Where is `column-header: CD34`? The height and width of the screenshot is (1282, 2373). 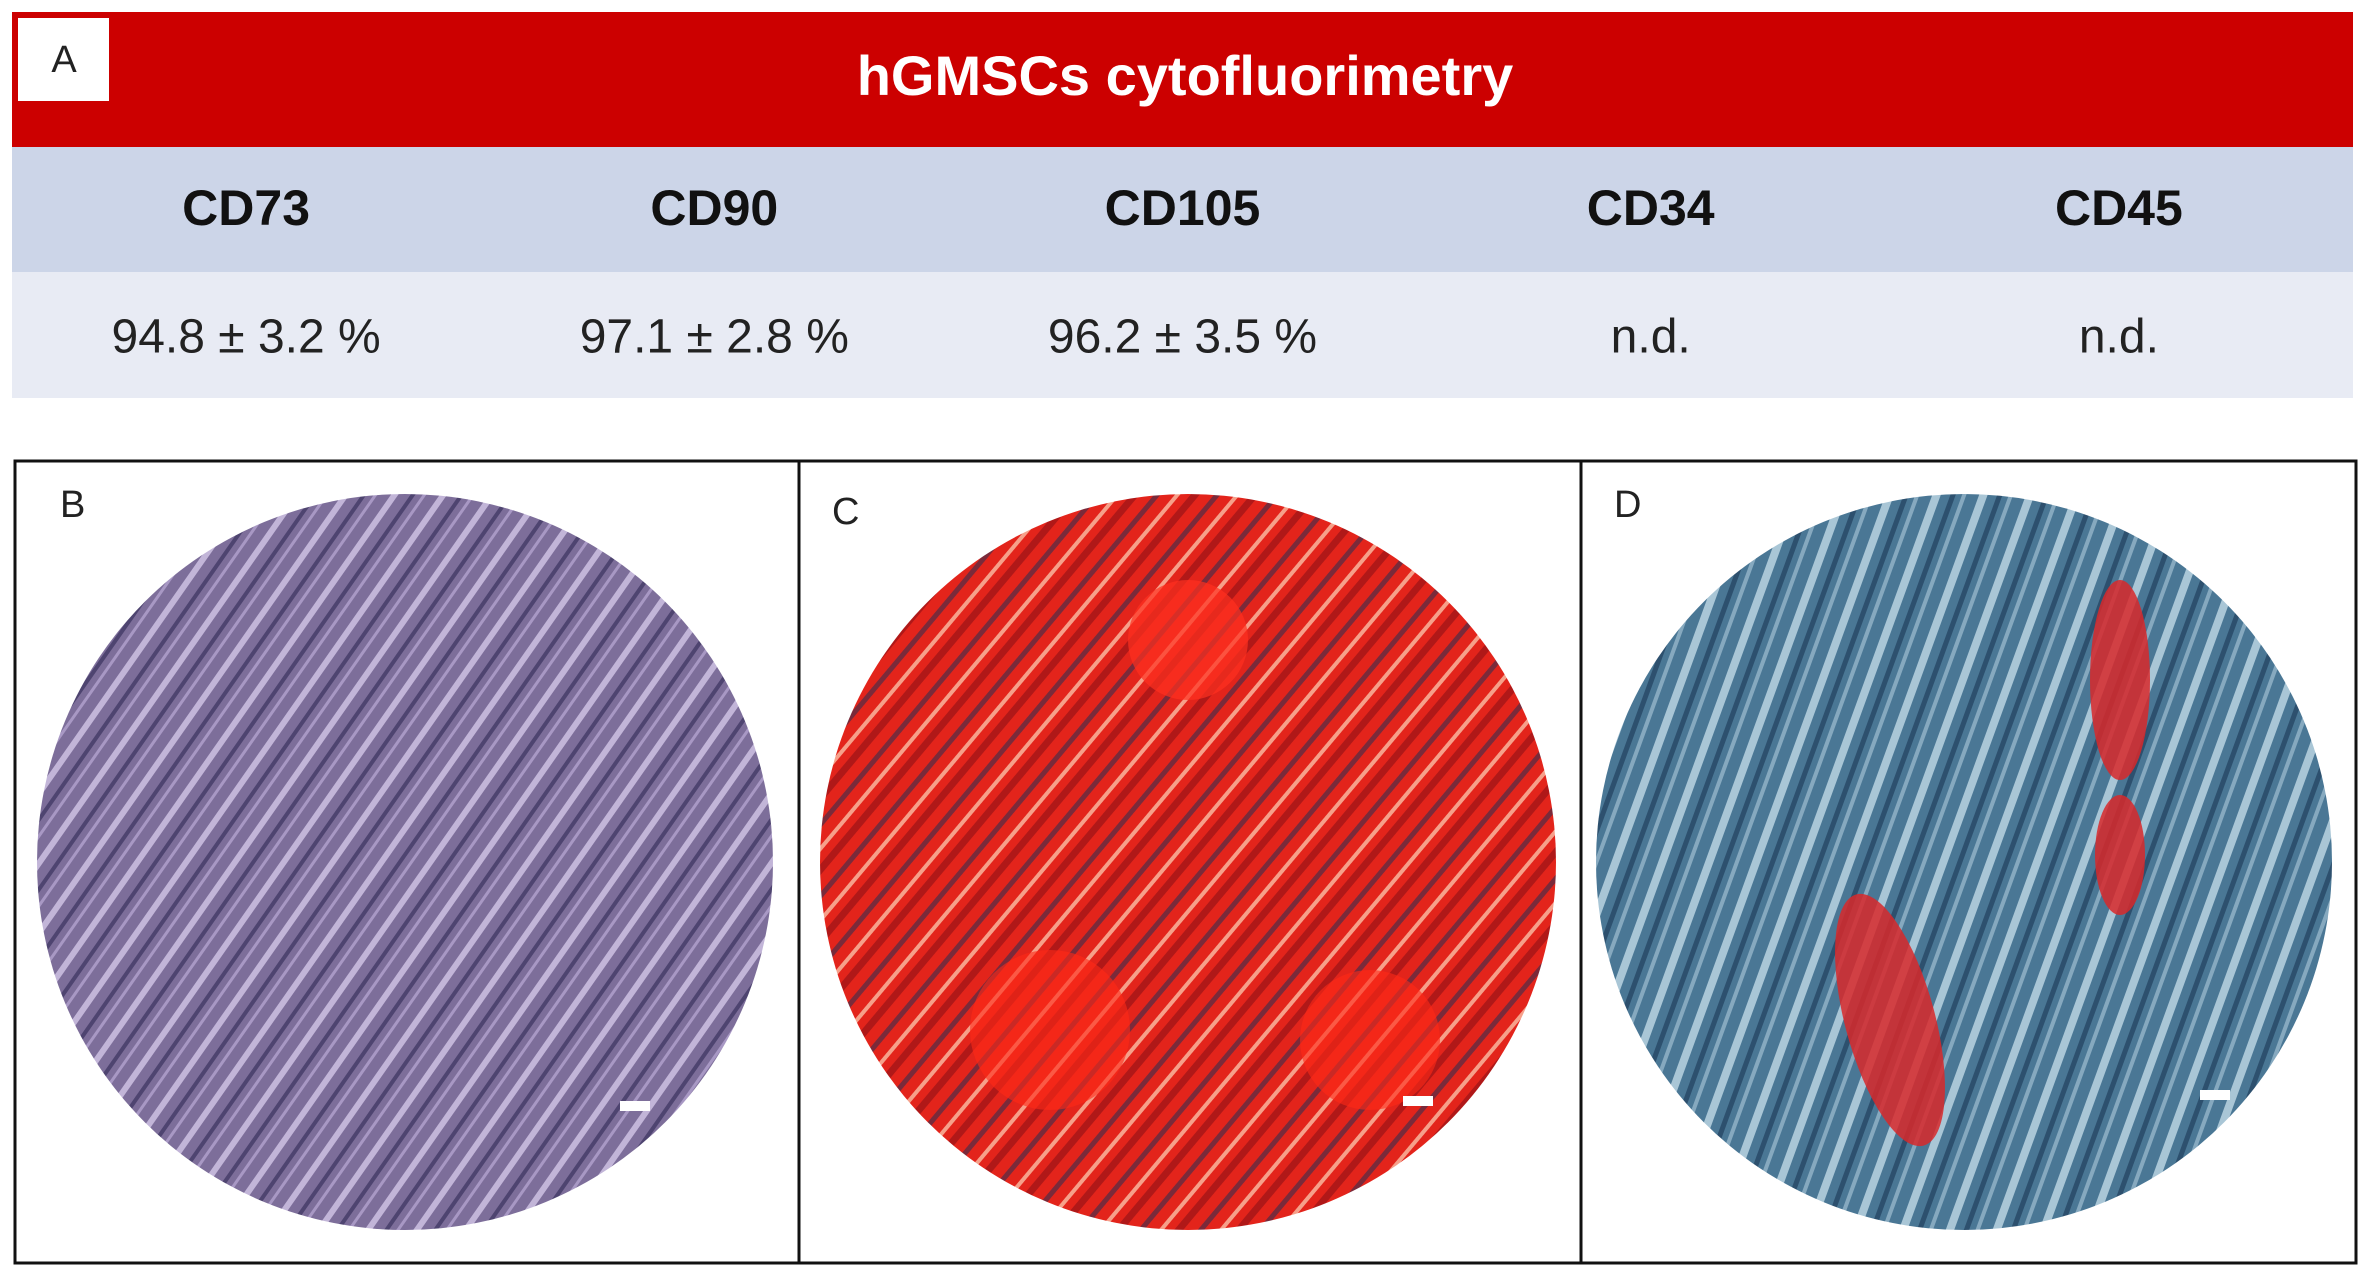 column-header: CD34 is located at coordinates (1651, 208).